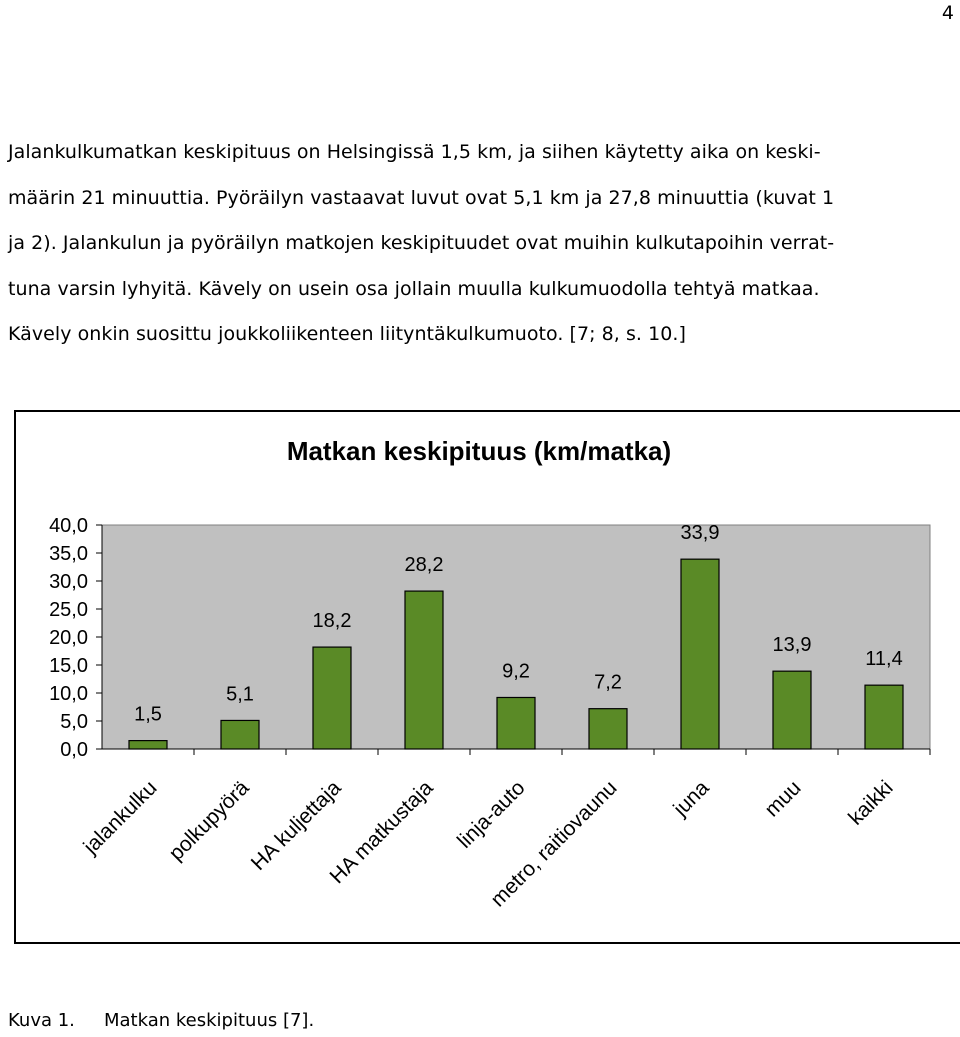  Describe the element at coordinates (608, 683) in the screenshot. I see `data-label: 7,2` at that location.